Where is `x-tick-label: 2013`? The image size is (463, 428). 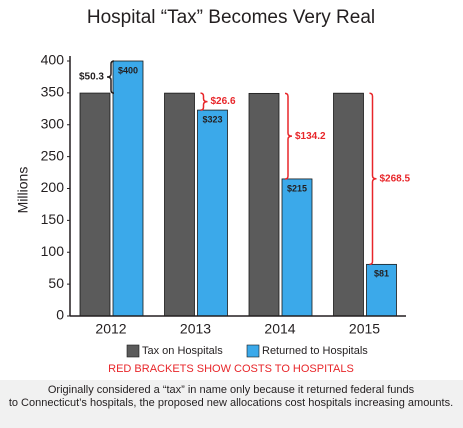
x-tick-label: 2013 is located at coordinates (195, 329).